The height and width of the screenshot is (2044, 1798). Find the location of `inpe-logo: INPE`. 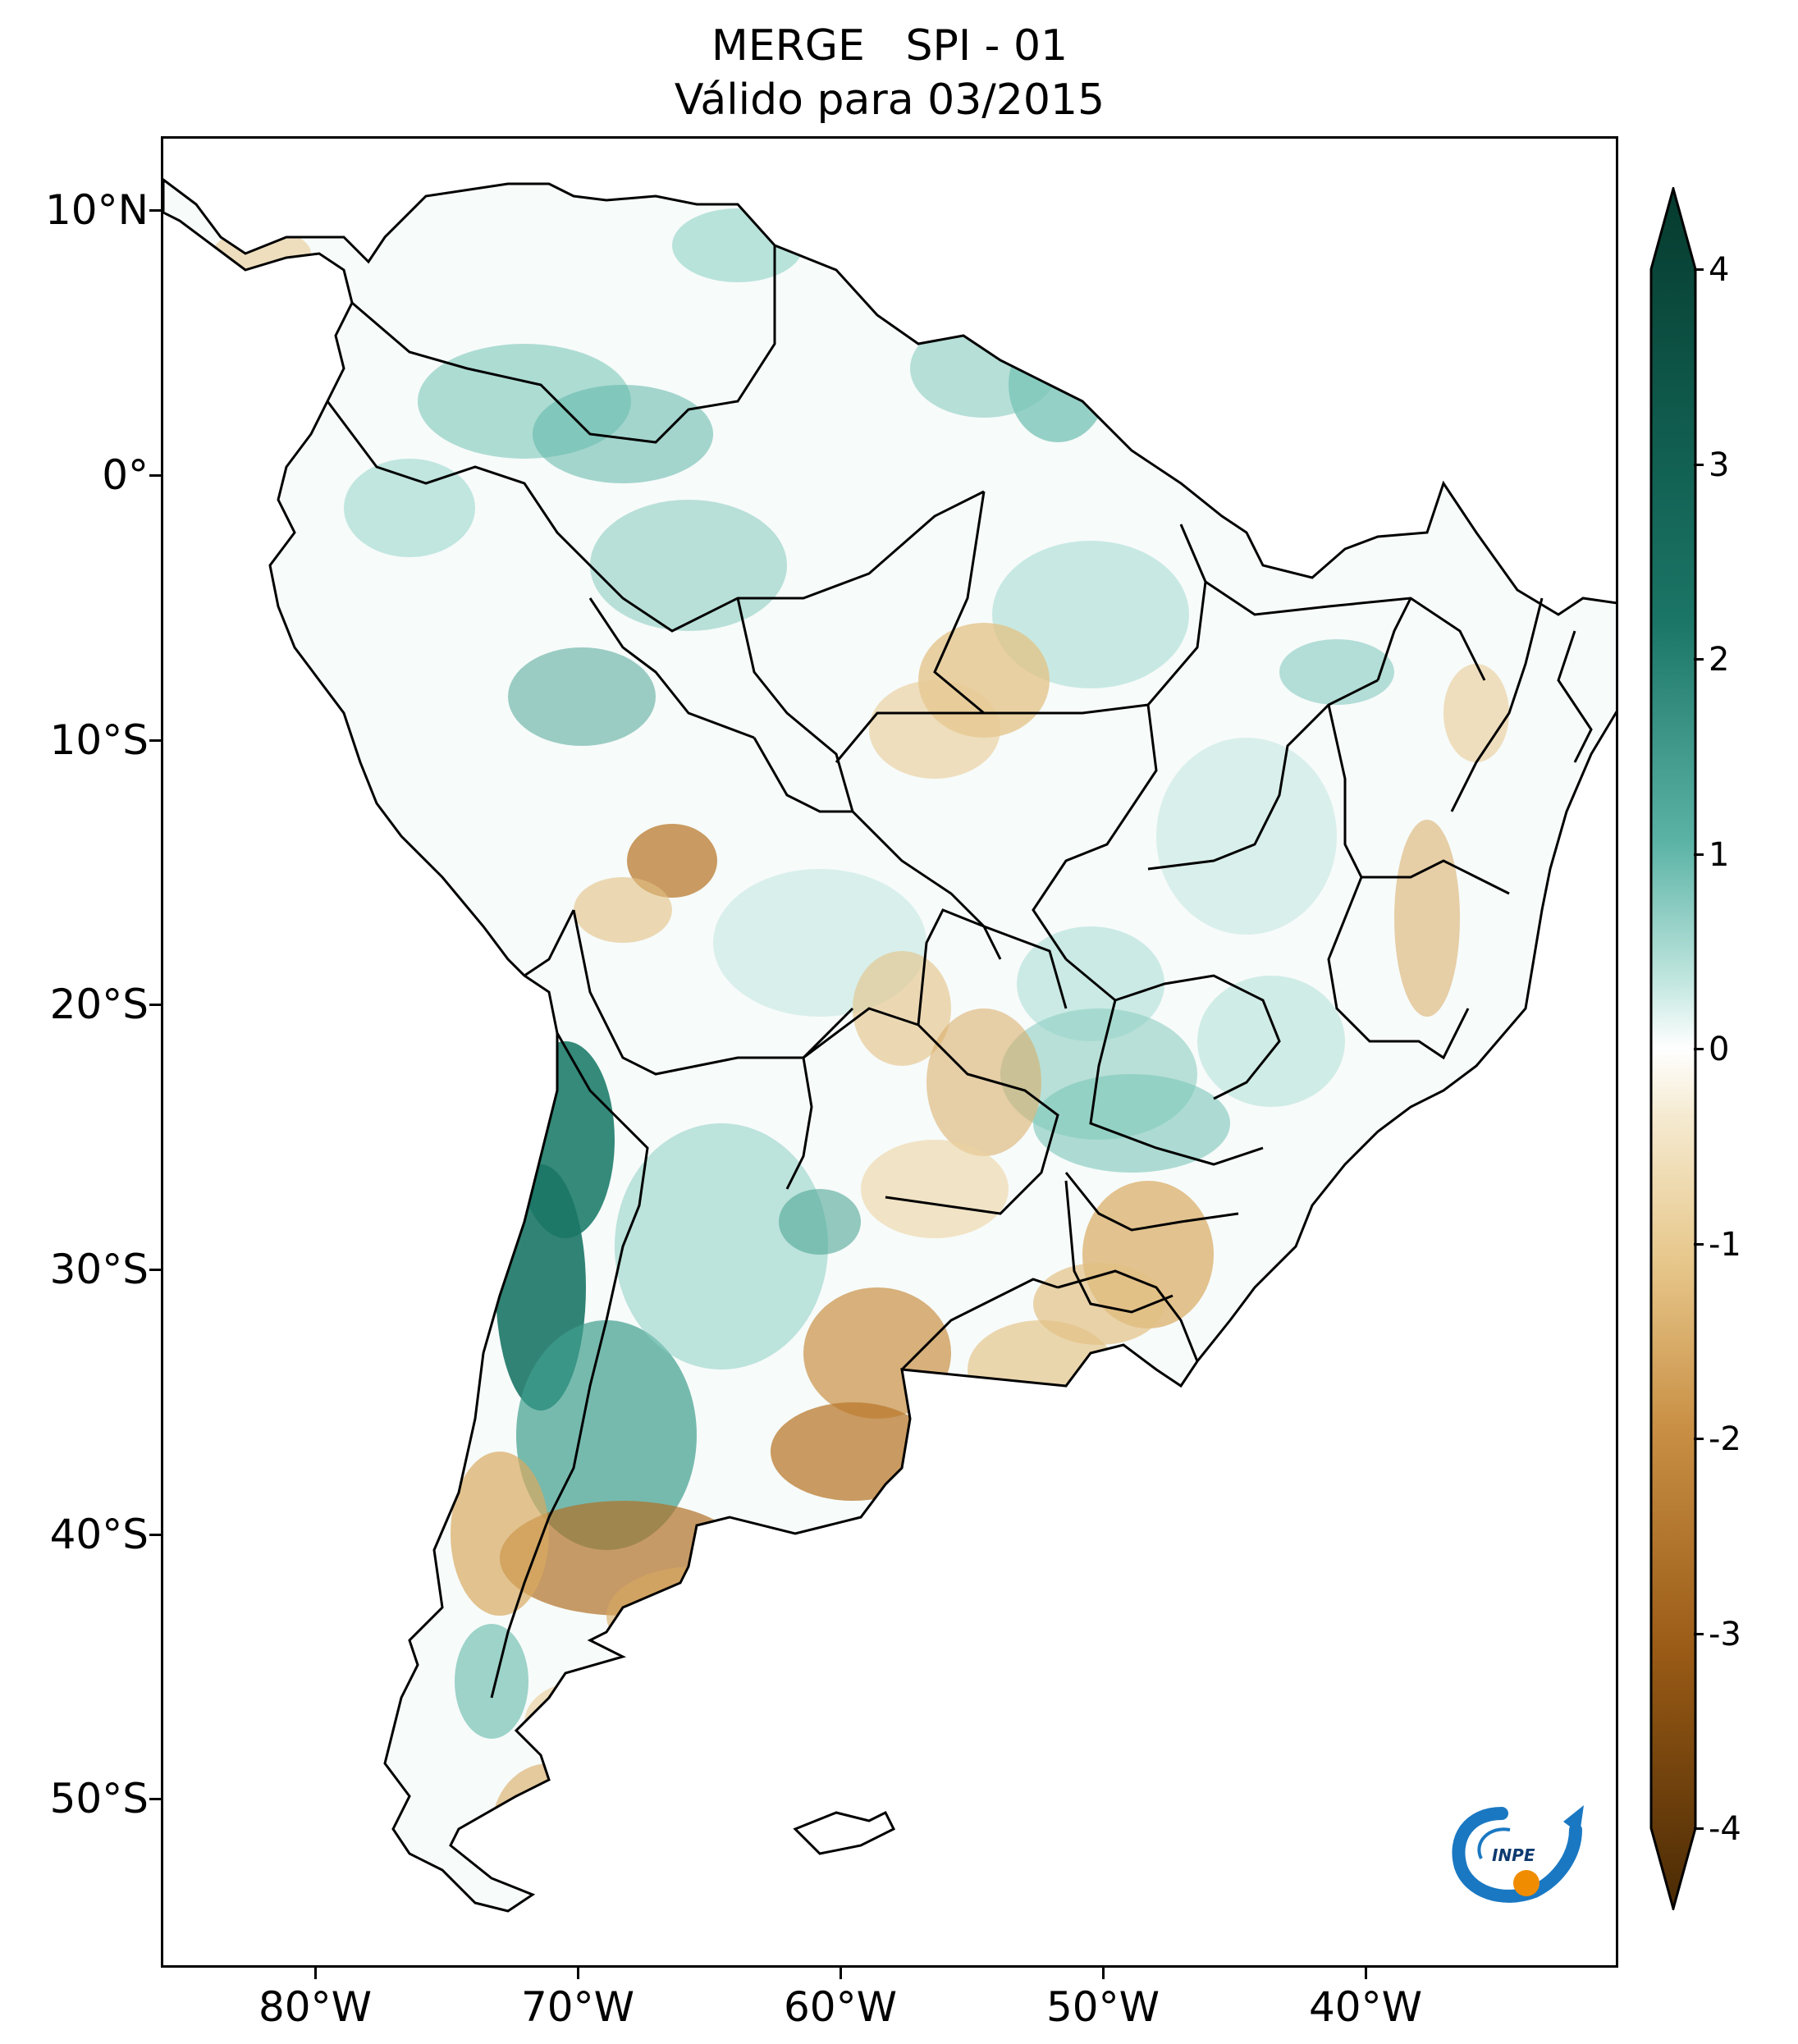

inpe-logo: INPE is located at coordinates (1518, 1854).